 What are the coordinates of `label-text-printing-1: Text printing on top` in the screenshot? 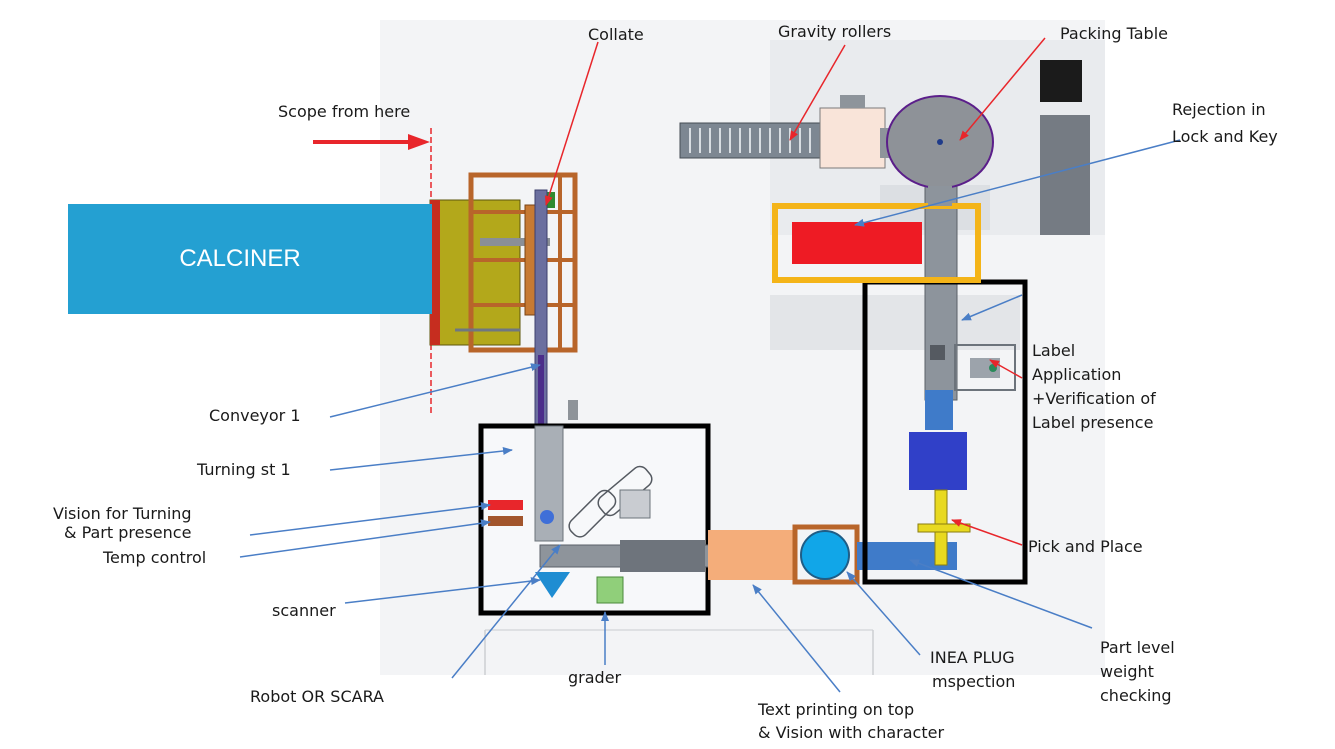 It's located at (836, 709).